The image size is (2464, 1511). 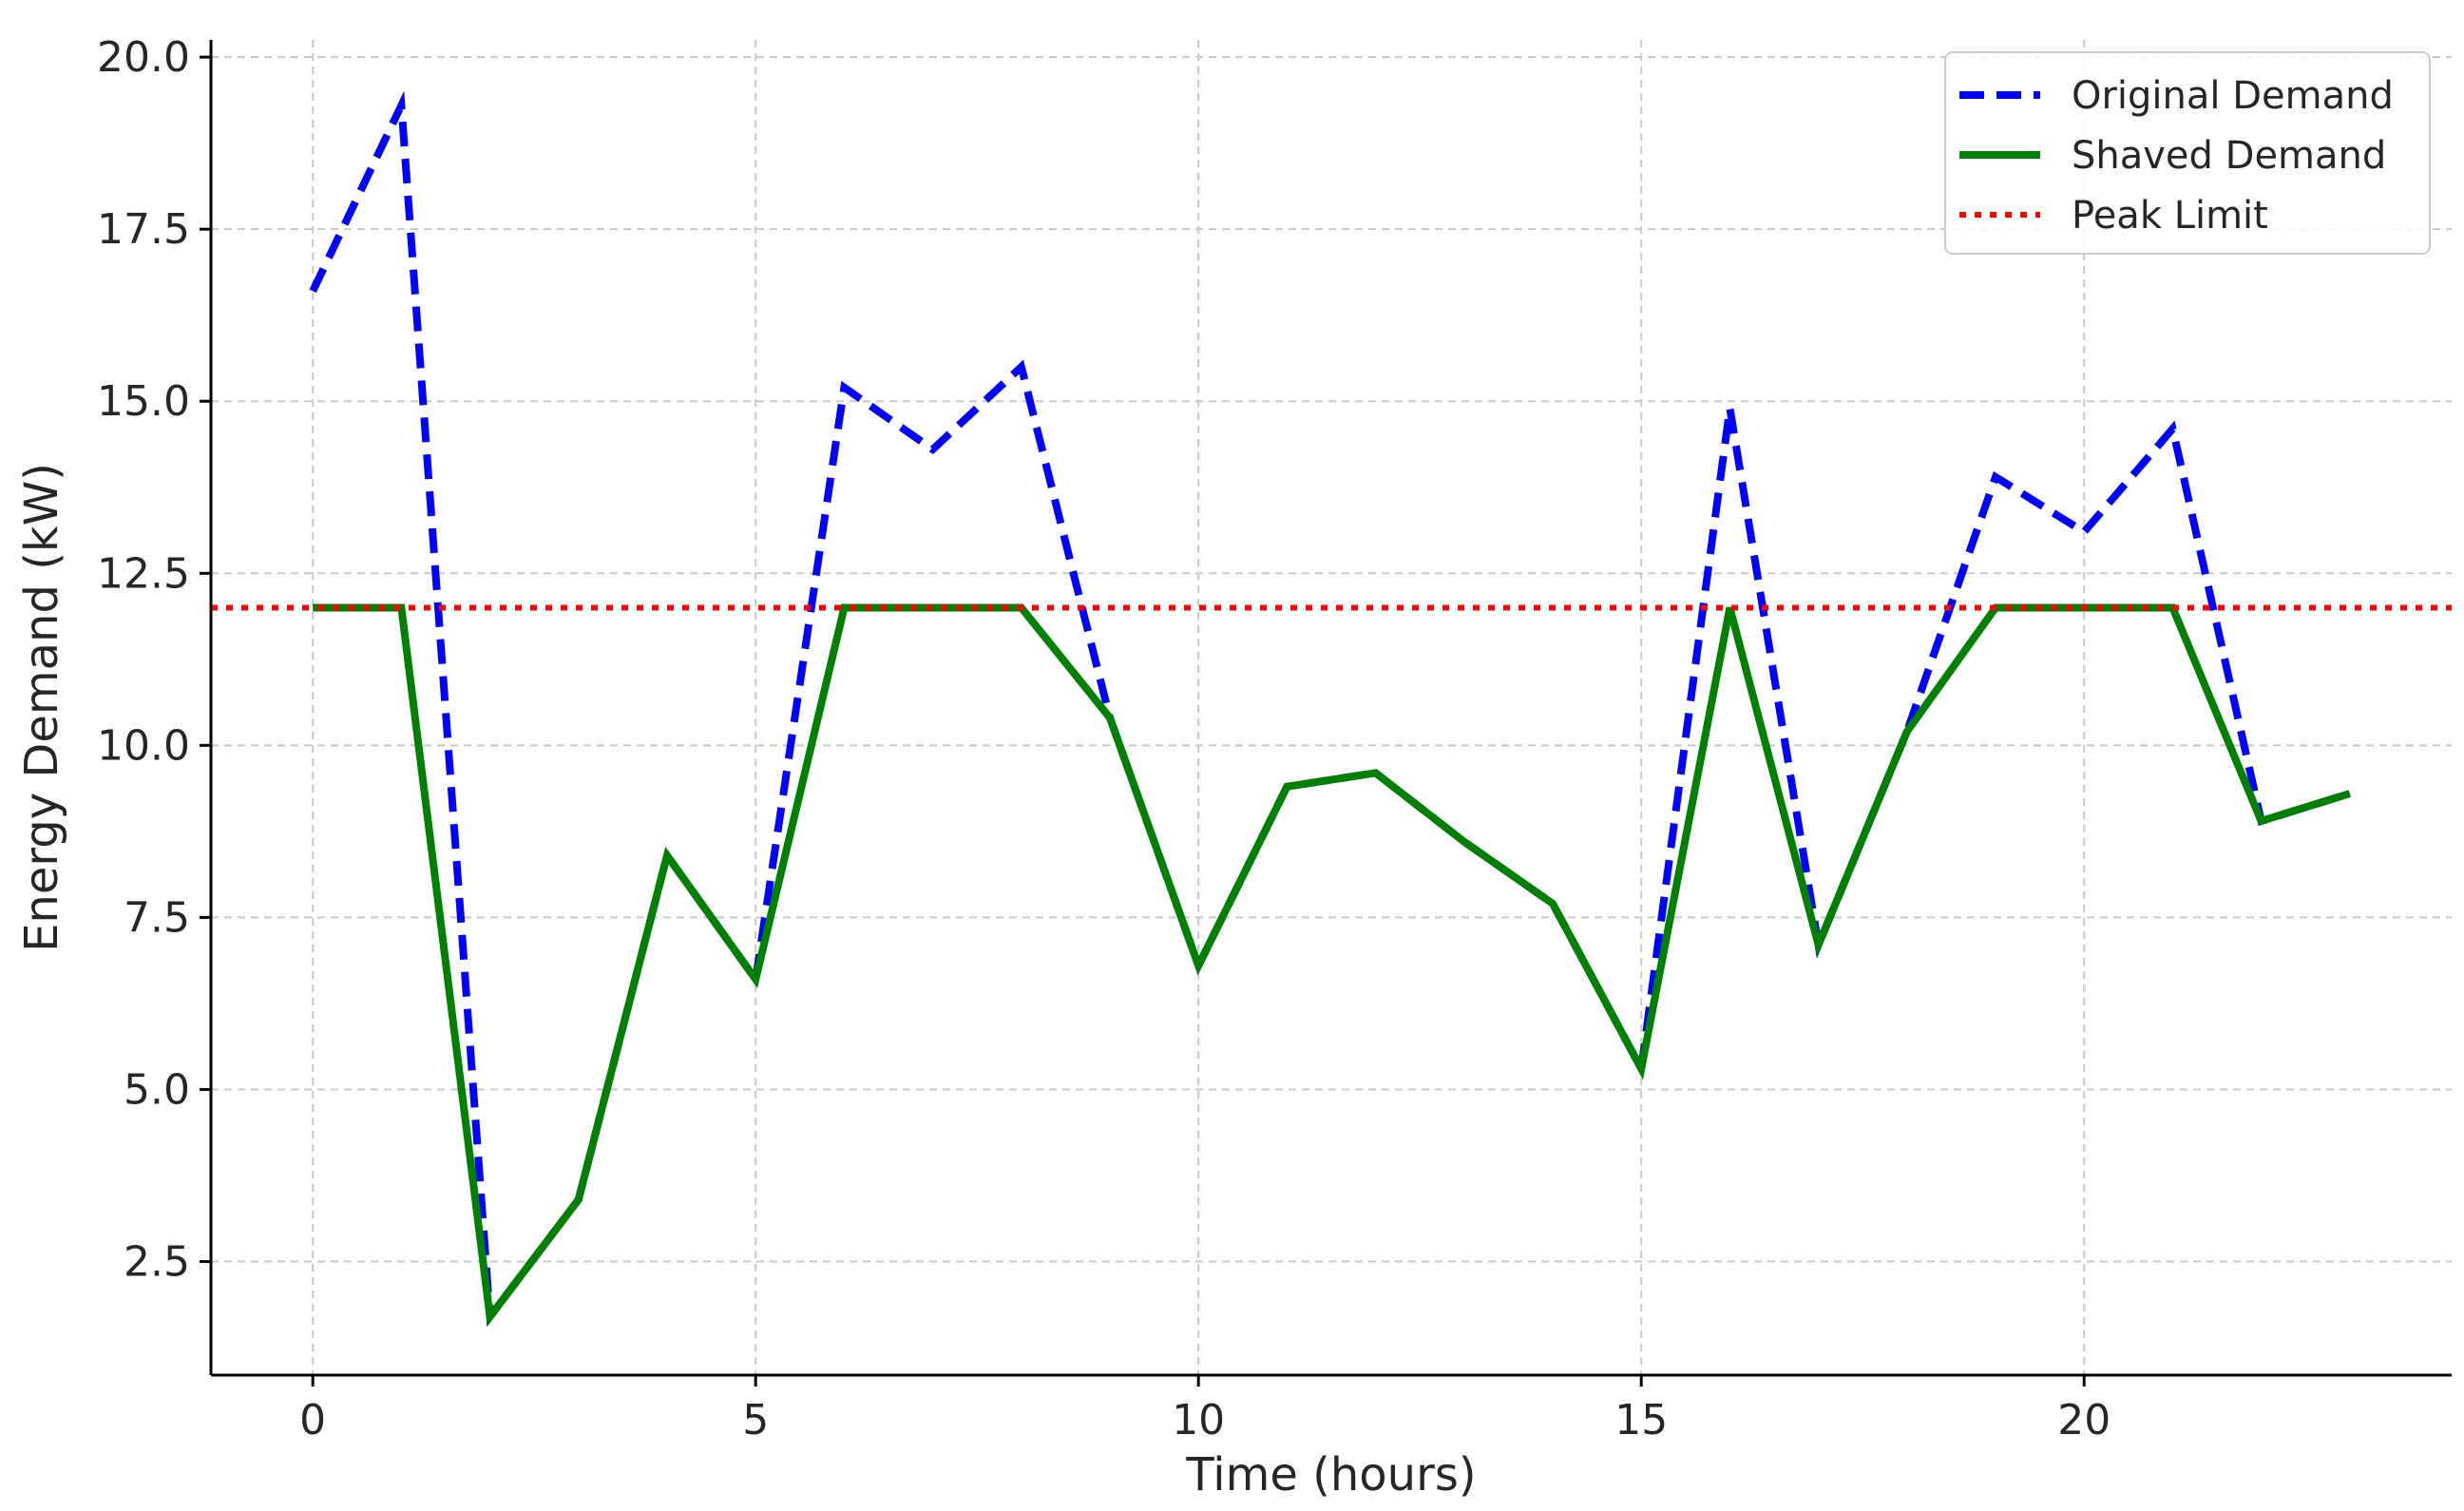 I want to click on x-axis-label: Time (hours), so click(x=1330, y=1474).